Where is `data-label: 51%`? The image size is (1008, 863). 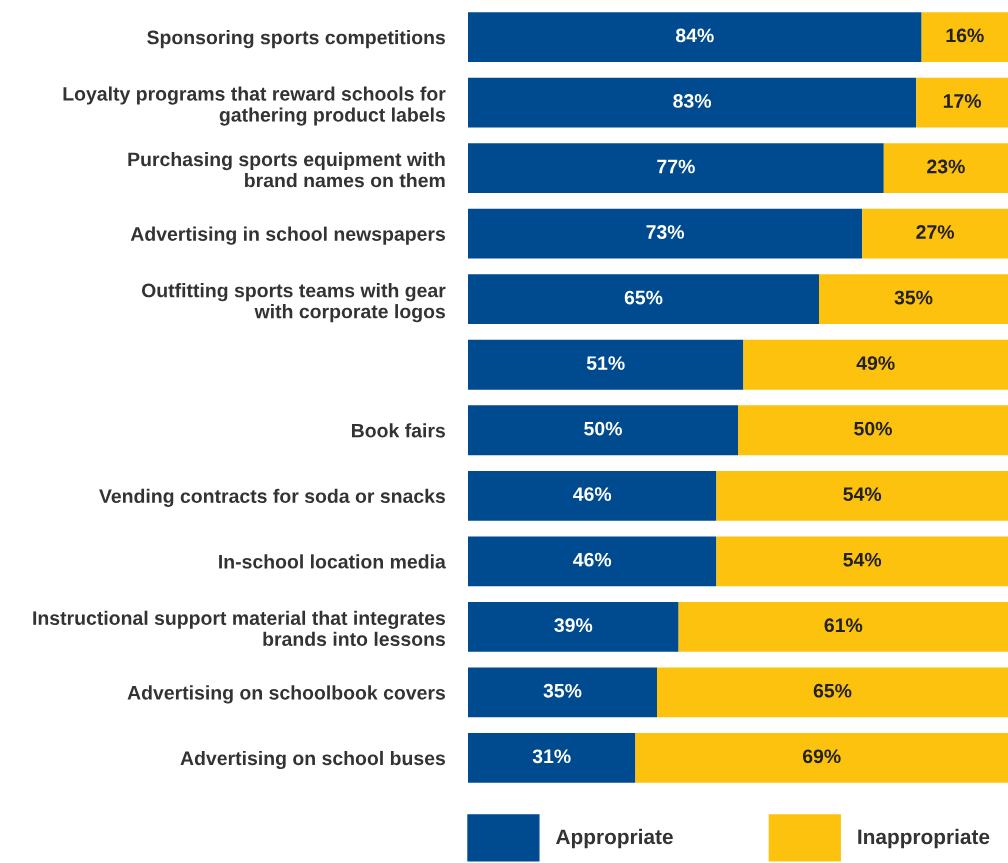 data-label: 51% is located at coordinates (605, 363).